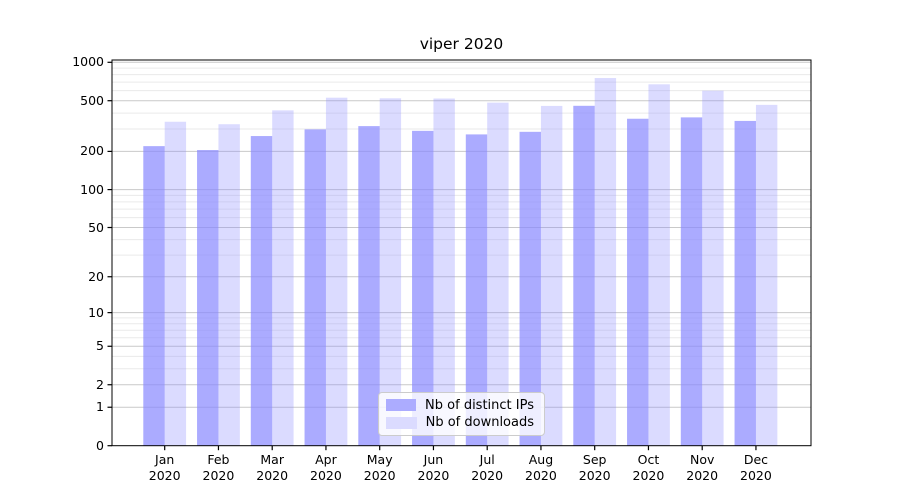 This screenshot has width=900, height=500. I want to click on y-tick-label-1: 1, so click(100, 407).